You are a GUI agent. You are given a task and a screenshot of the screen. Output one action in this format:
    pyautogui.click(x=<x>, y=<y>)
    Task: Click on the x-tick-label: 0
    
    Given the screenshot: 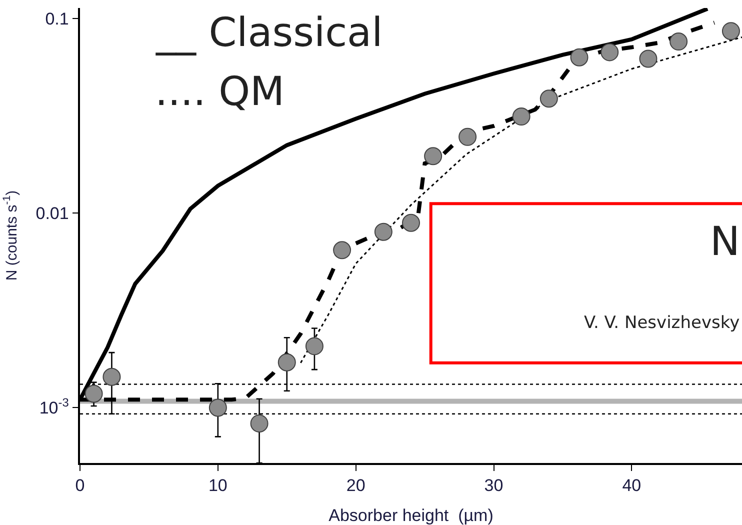 What is the action you would take?
    pyautogui.click(x=80, y=486)
    